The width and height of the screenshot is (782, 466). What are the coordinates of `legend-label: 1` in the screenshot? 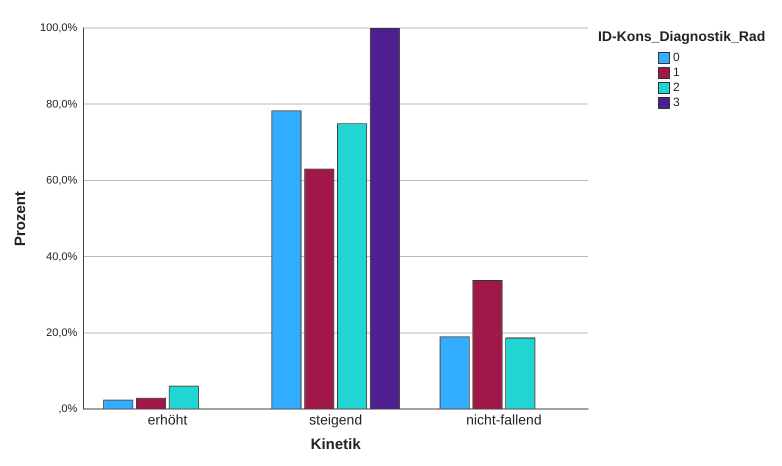 It's located at (676, 72).